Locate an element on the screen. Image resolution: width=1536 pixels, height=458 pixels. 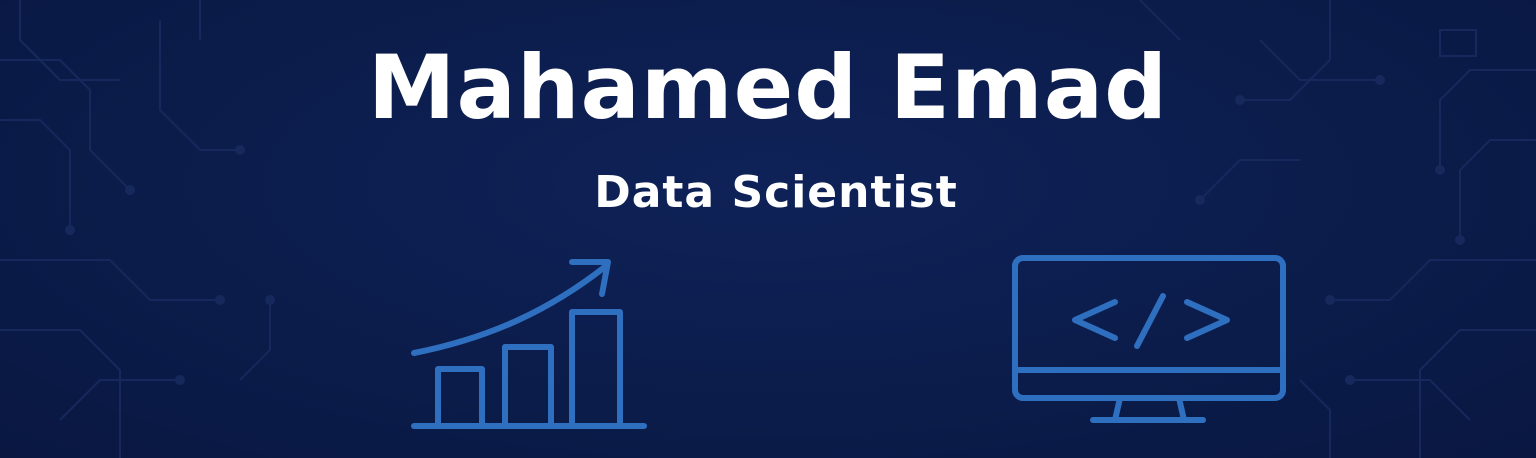
profile-name: Mahamed Emad is located at coordinates (768, 87).